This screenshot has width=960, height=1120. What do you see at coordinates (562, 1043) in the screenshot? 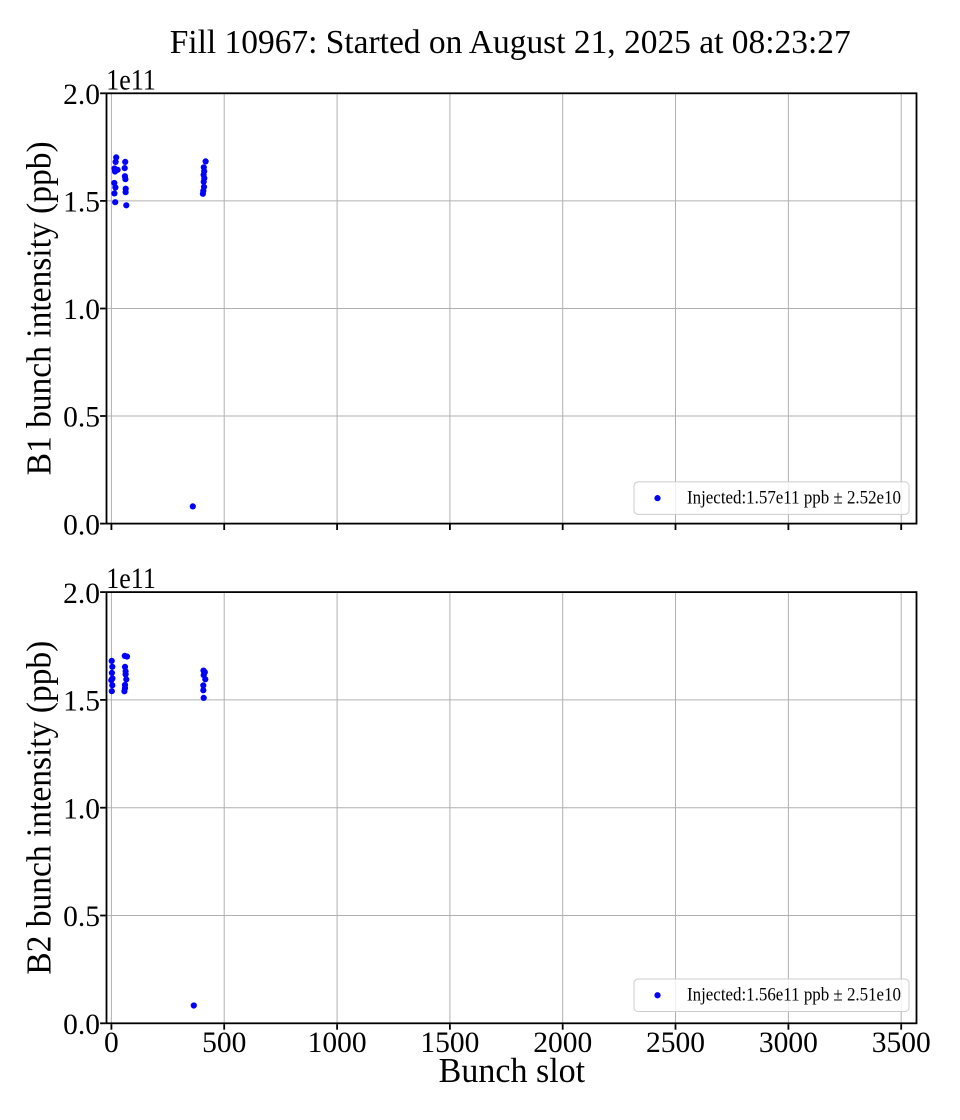
I see `svg-text: 2000` at bounding box center [562, 1043].